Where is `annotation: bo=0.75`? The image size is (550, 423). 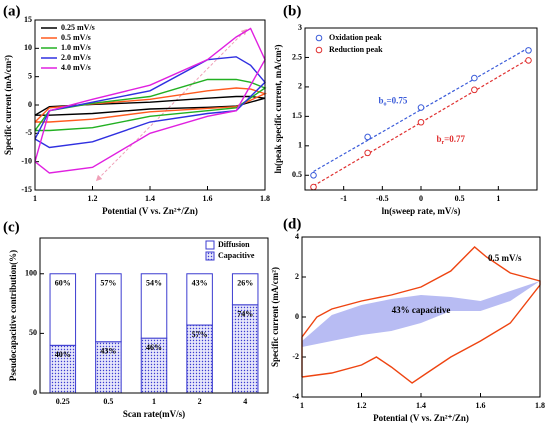 annotation: bo=0.75 is located at coordinates (392, 102).